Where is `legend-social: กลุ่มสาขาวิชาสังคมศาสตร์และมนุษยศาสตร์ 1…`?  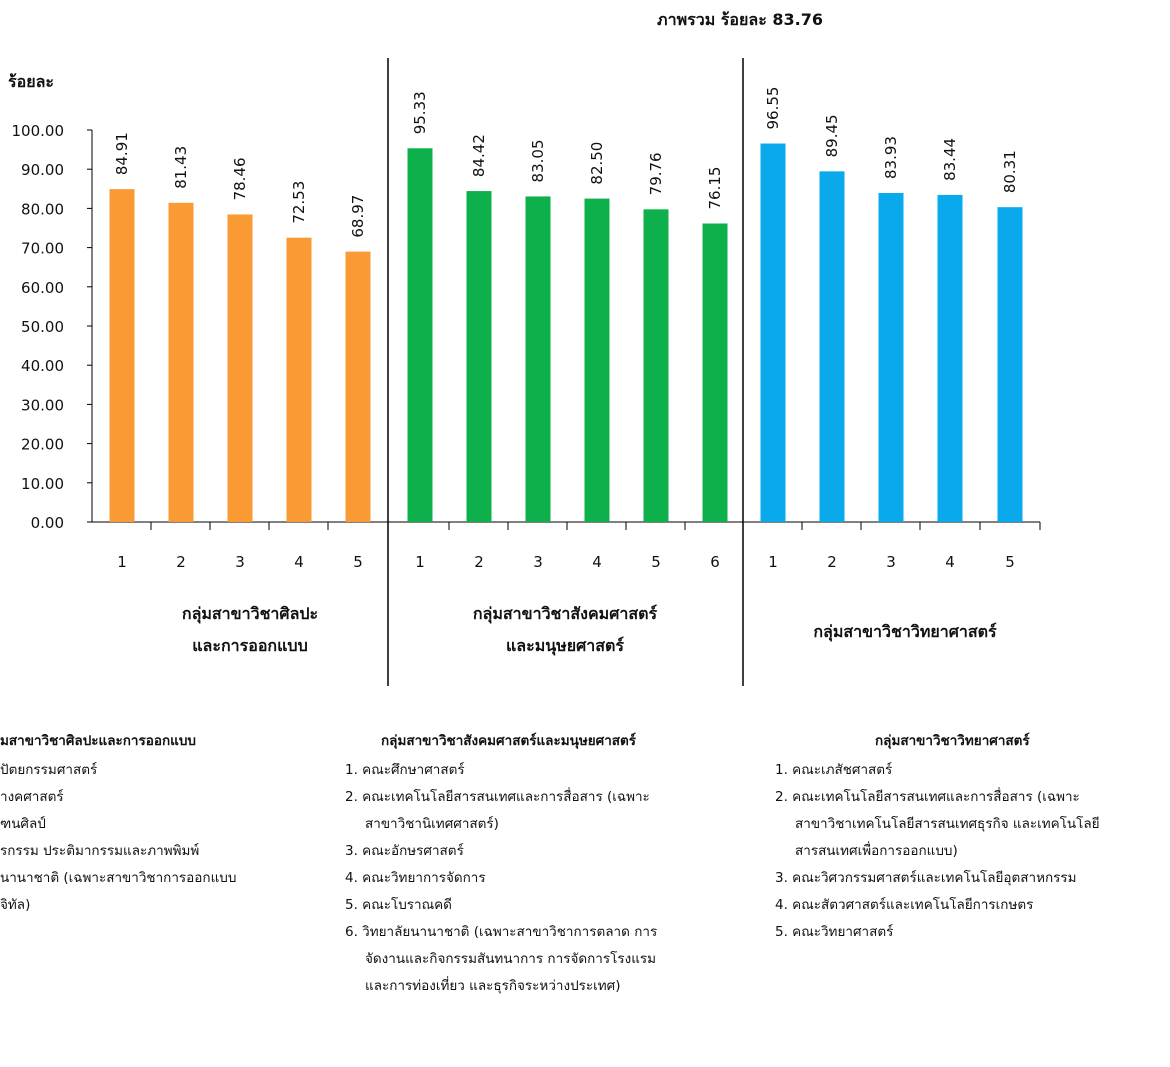
legend-social: กลุ่มสาขาวิชาสังคมศาสตร์และมนุษยศาสตร์ 1… is located at coordinates (540, 864).